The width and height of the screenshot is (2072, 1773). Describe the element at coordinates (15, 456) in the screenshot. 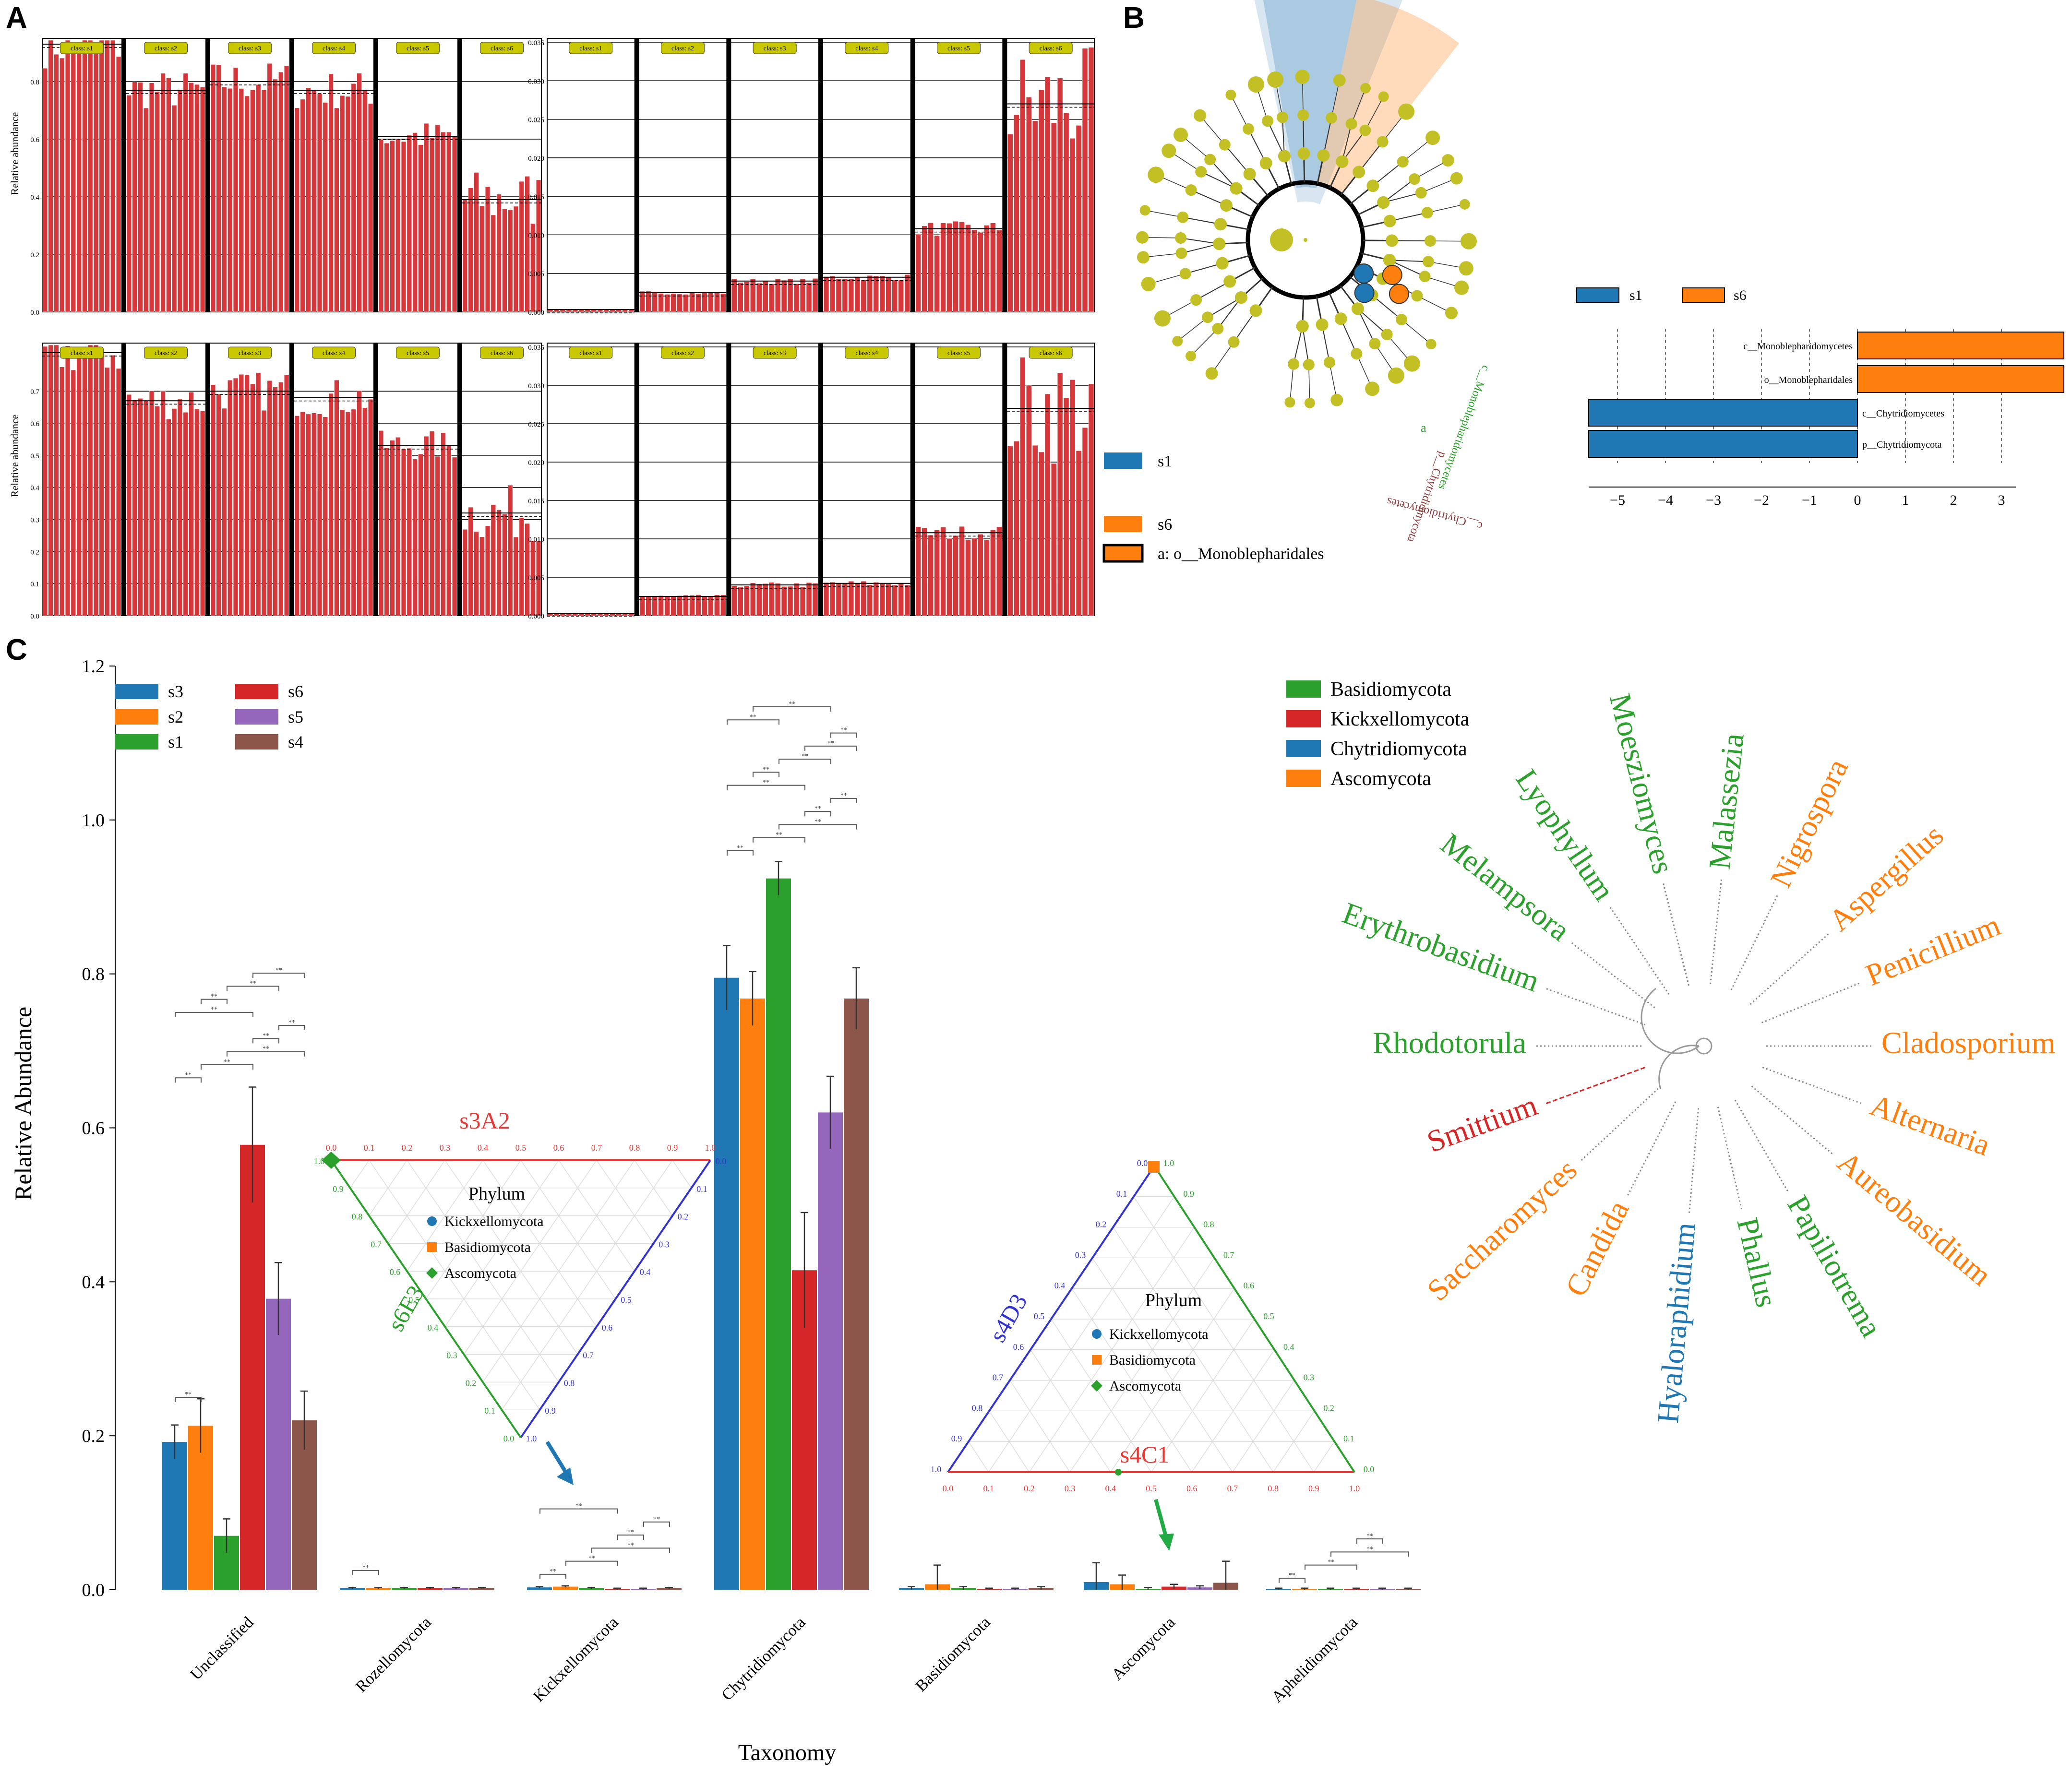

I see `panel-a-ylabel-bottom: Relative abundance` at that location.